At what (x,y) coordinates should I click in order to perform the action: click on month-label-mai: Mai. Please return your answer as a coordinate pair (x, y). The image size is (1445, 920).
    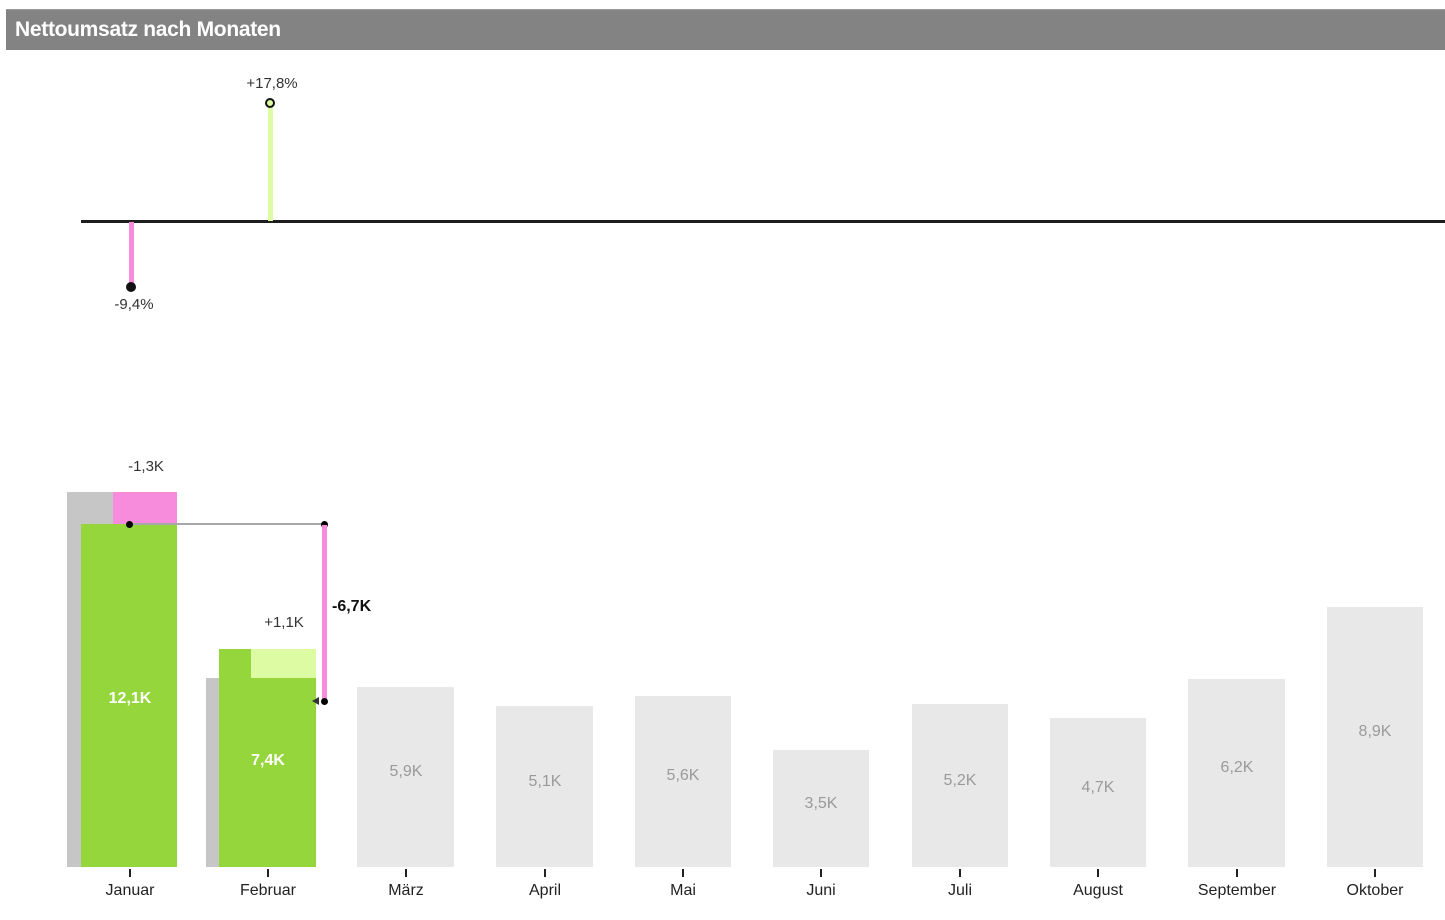
    Looking at the image, I should click on (683, 890).